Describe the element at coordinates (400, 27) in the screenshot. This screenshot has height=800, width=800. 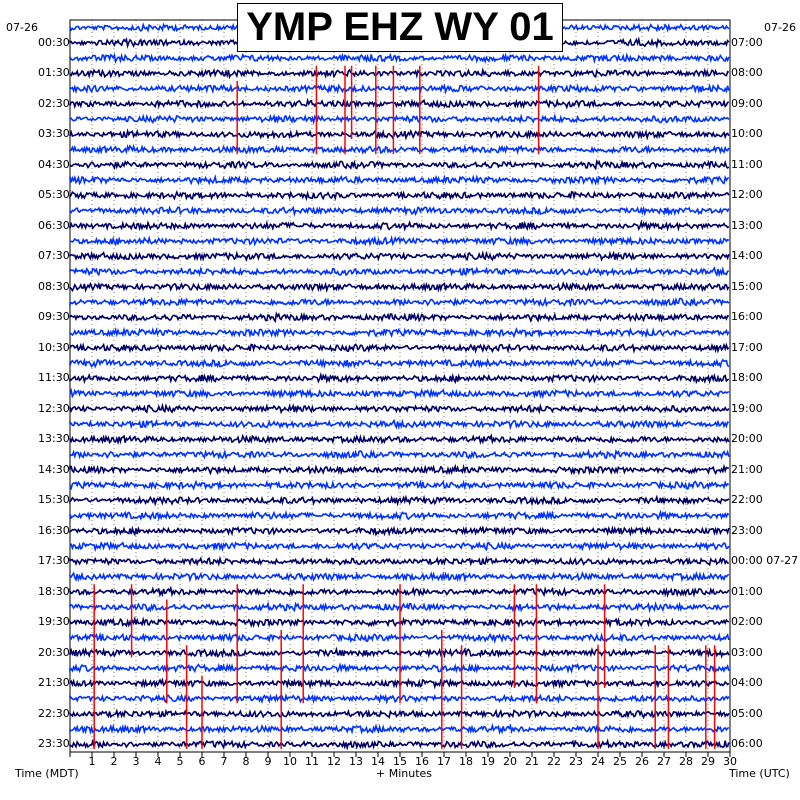
I see `chart-title: YMP EHZ WY 01` at that location.